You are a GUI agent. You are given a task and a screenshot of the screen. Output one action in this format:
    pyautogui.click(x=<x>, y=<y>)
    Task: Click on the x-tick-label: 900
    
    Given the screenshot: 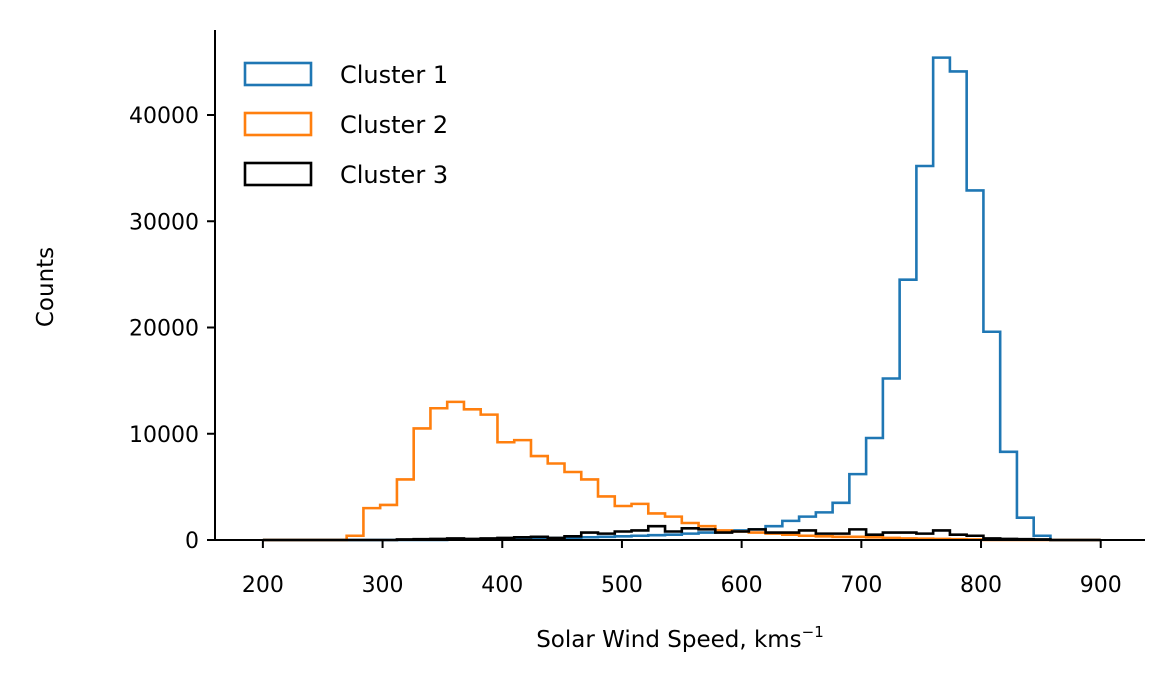 What is the action you would take?
    pyautogui.click(x=1101, y=585)
    